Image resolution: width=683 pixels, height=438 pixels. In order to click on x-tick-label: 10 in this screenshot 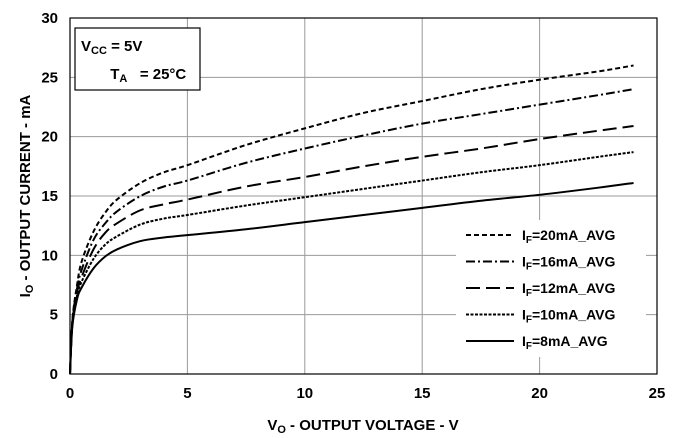, I will do `click(304, 393)`.